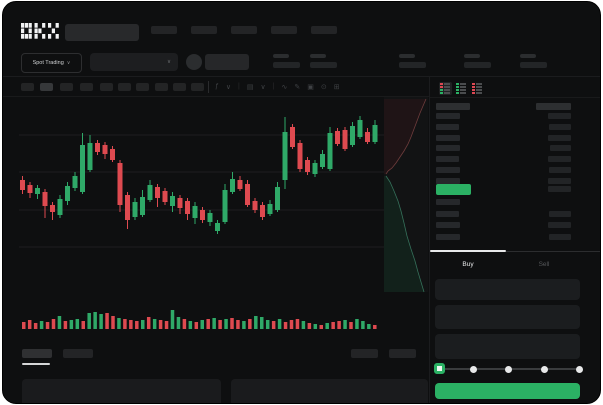  I want to click on book-bids-icon, so click(461, 88).